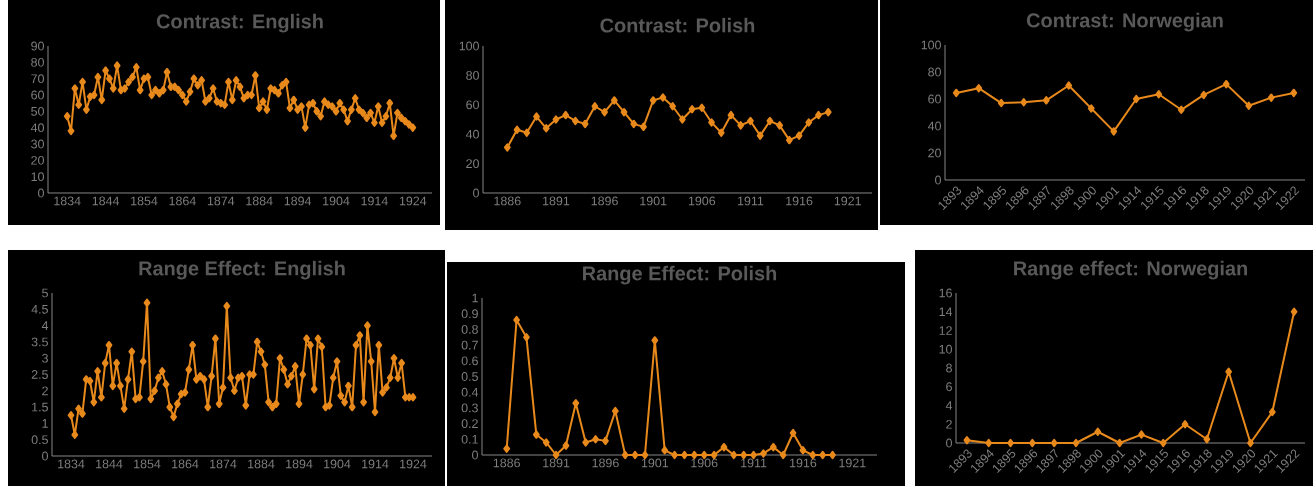 The height and width of the screenshot is (486, 1313). I want to click on y-tick-label: 0.9, so click(469, 314).